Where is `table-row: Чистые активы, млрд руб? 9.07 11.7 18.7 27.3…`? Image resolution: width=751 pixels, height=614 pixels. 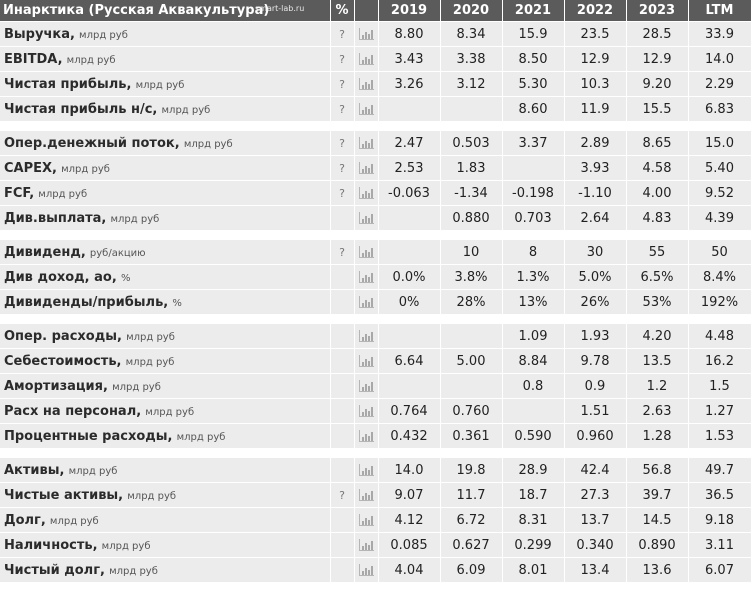 table-row: Чистые активы, млрд руб? 9.07 11.7 18.7 27.3… is located at coordinates (375, 495).